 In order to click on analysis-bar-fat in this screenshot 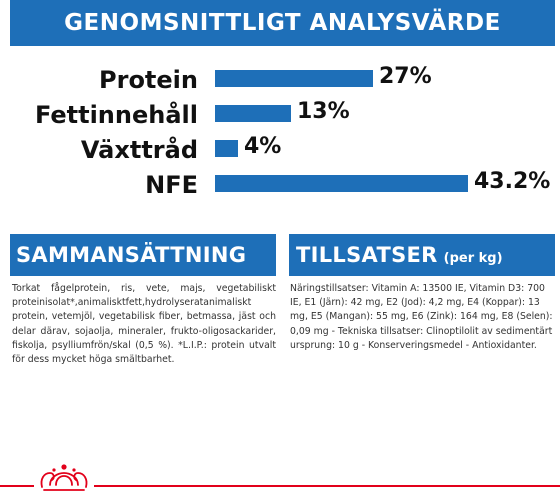, I will do `click(253, 113)`.